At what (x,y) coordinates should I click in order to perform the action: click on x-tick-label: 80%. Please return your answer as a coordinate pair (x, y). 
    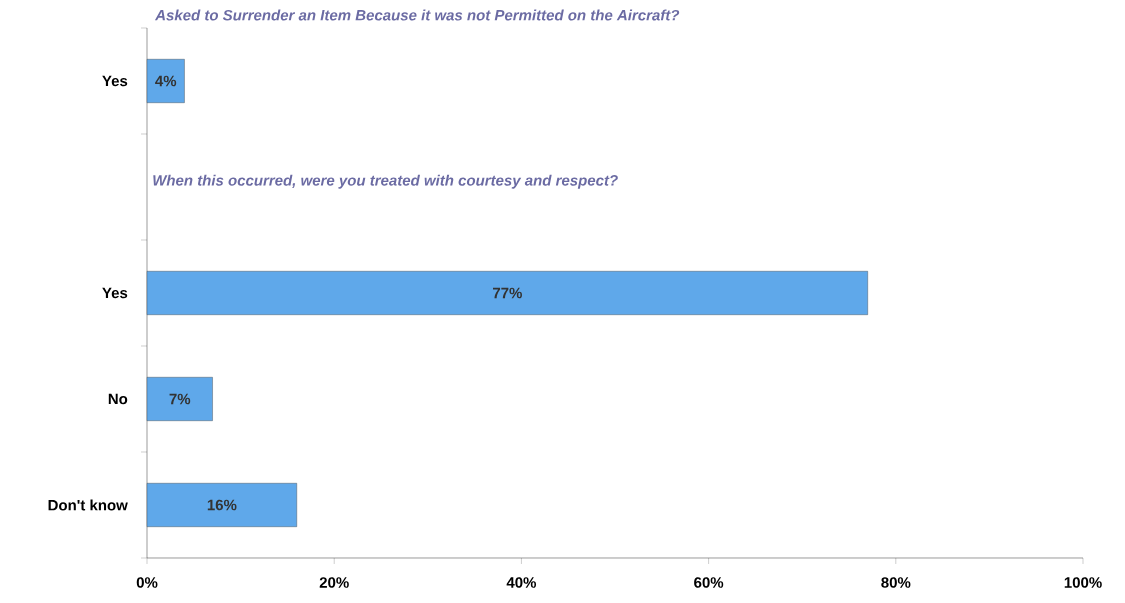
    Looking at the image, I should click on (896, 582).